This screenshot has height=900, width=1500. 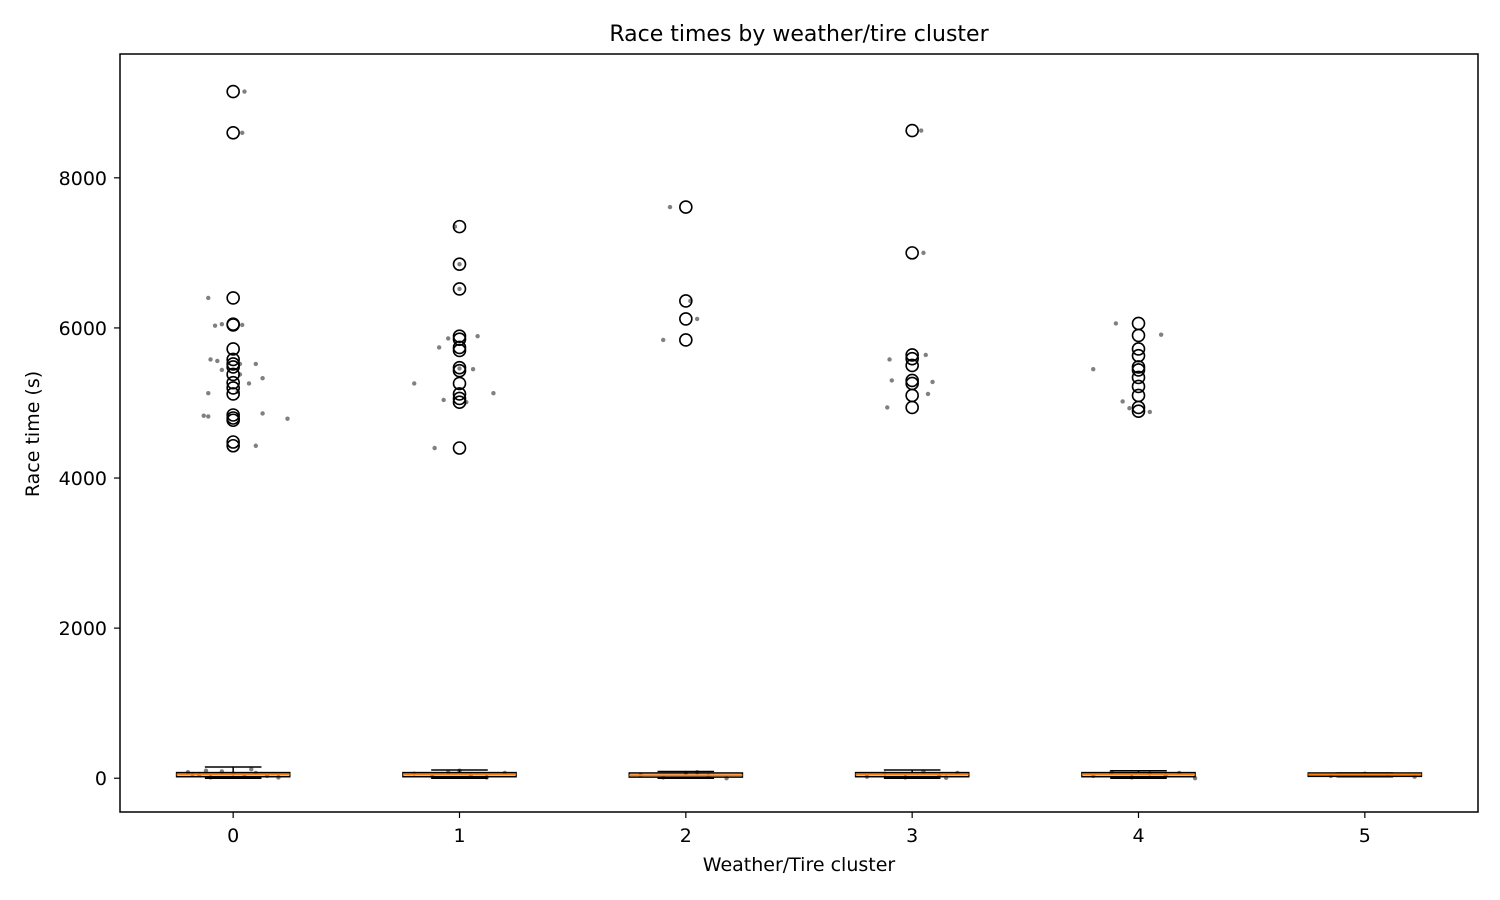 I want to click on x-tick-label: 1, so click(x=459, y=836).